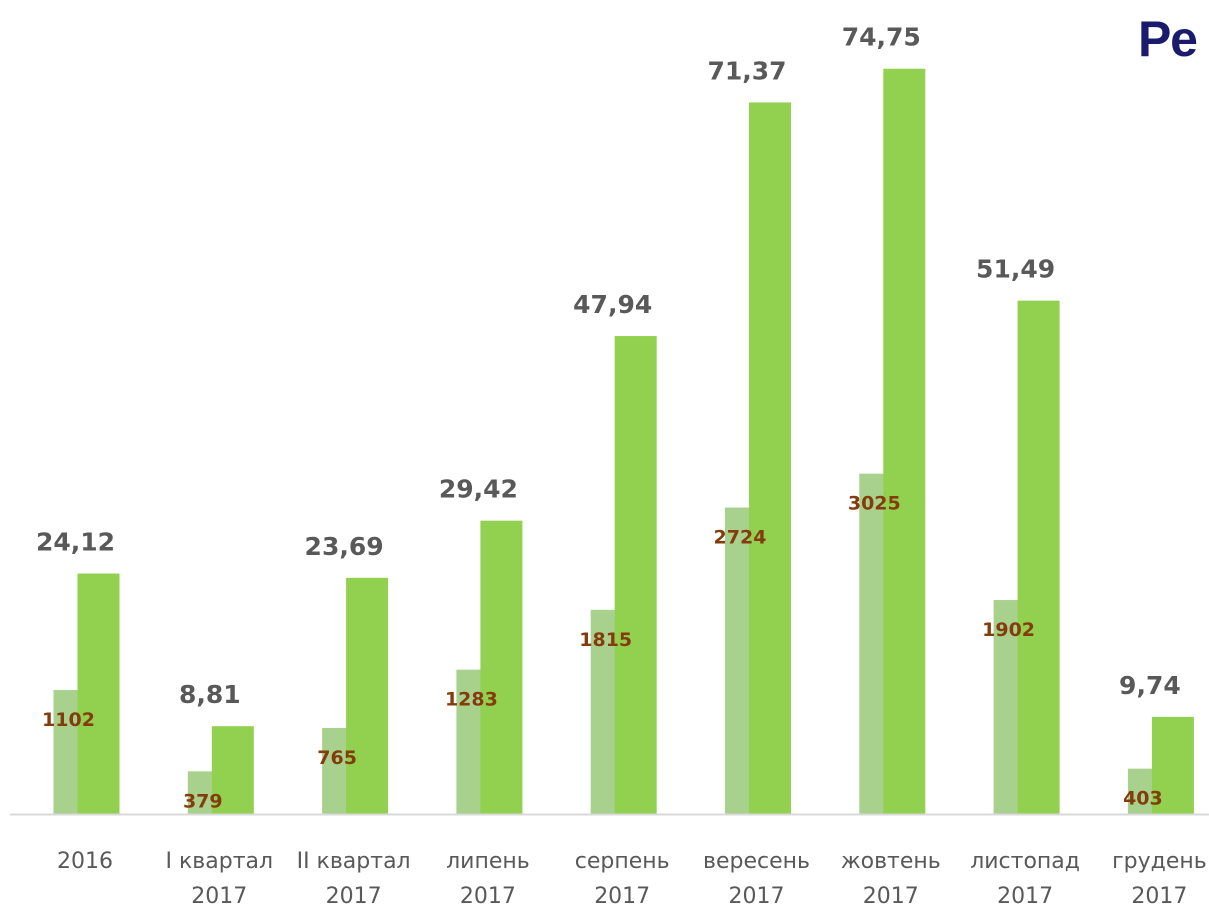 This screenshot has width=1209, height=910. Describe the element at coordinates (622, 861) in the screenshot. I see `category-label-line: серпень` at that location.